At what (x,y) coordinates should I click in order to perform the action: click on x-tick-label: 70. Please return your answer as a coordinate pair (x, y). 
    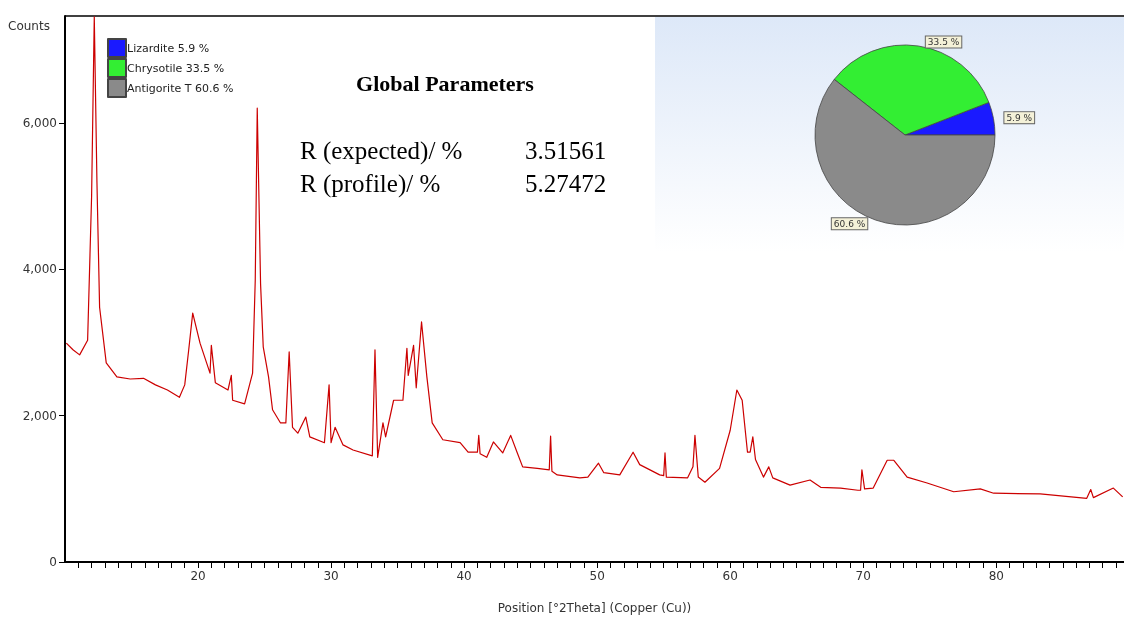
    Looking at the image, I should click on (863, 576).